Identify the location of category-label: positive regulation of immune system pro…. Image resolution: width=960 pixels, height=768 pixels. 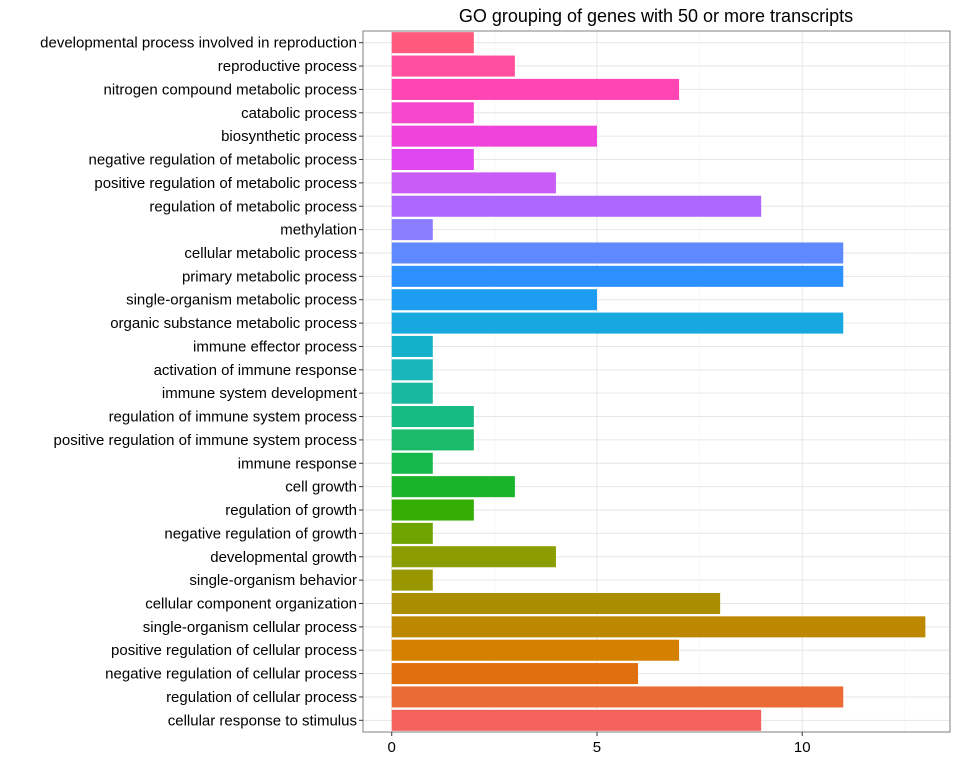
(205, 440).